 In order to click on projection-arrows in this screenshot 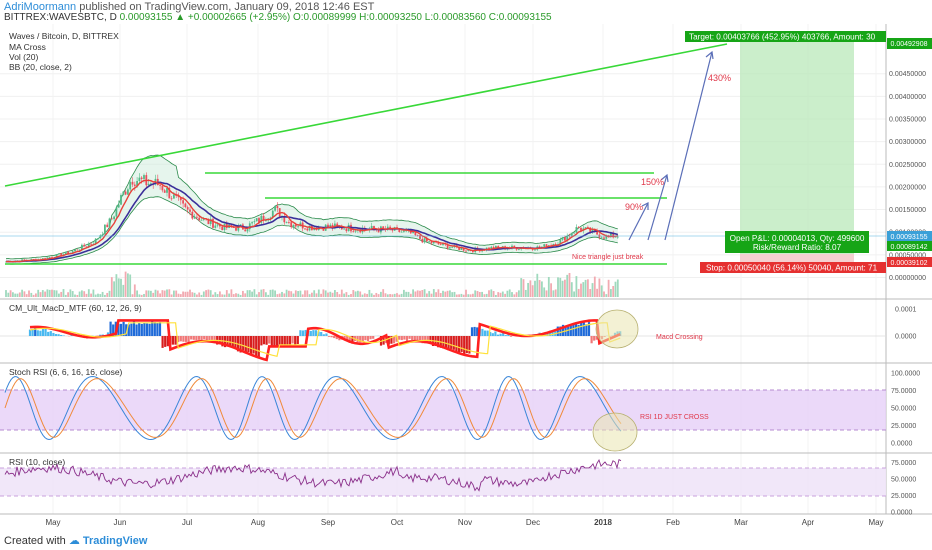, I will do `click(671, 145)`.